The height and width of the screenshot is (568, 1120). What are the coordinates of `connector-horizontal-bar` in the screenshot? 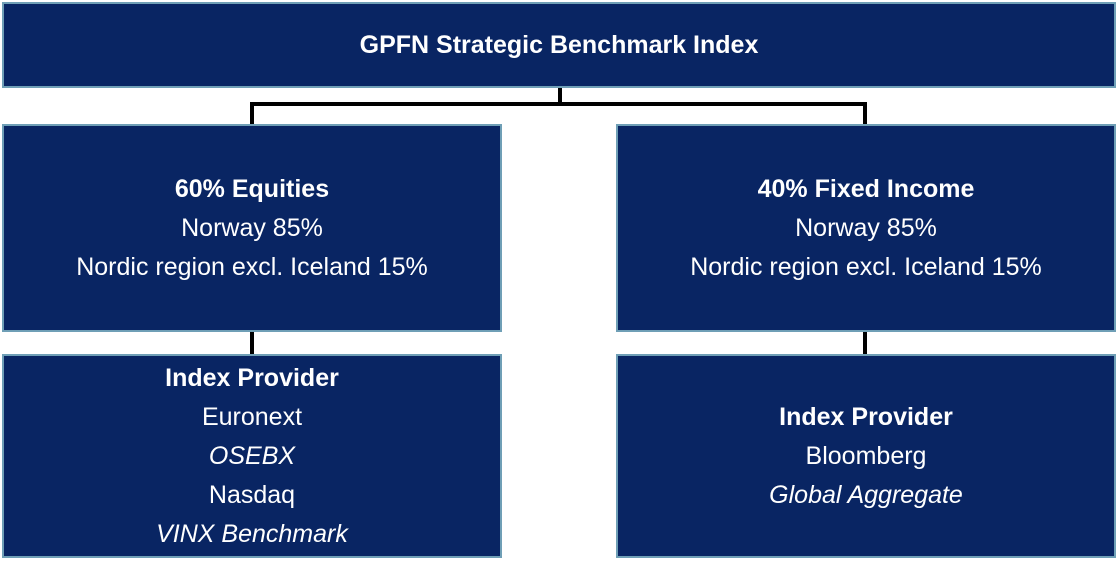 It's located at (558, 104).